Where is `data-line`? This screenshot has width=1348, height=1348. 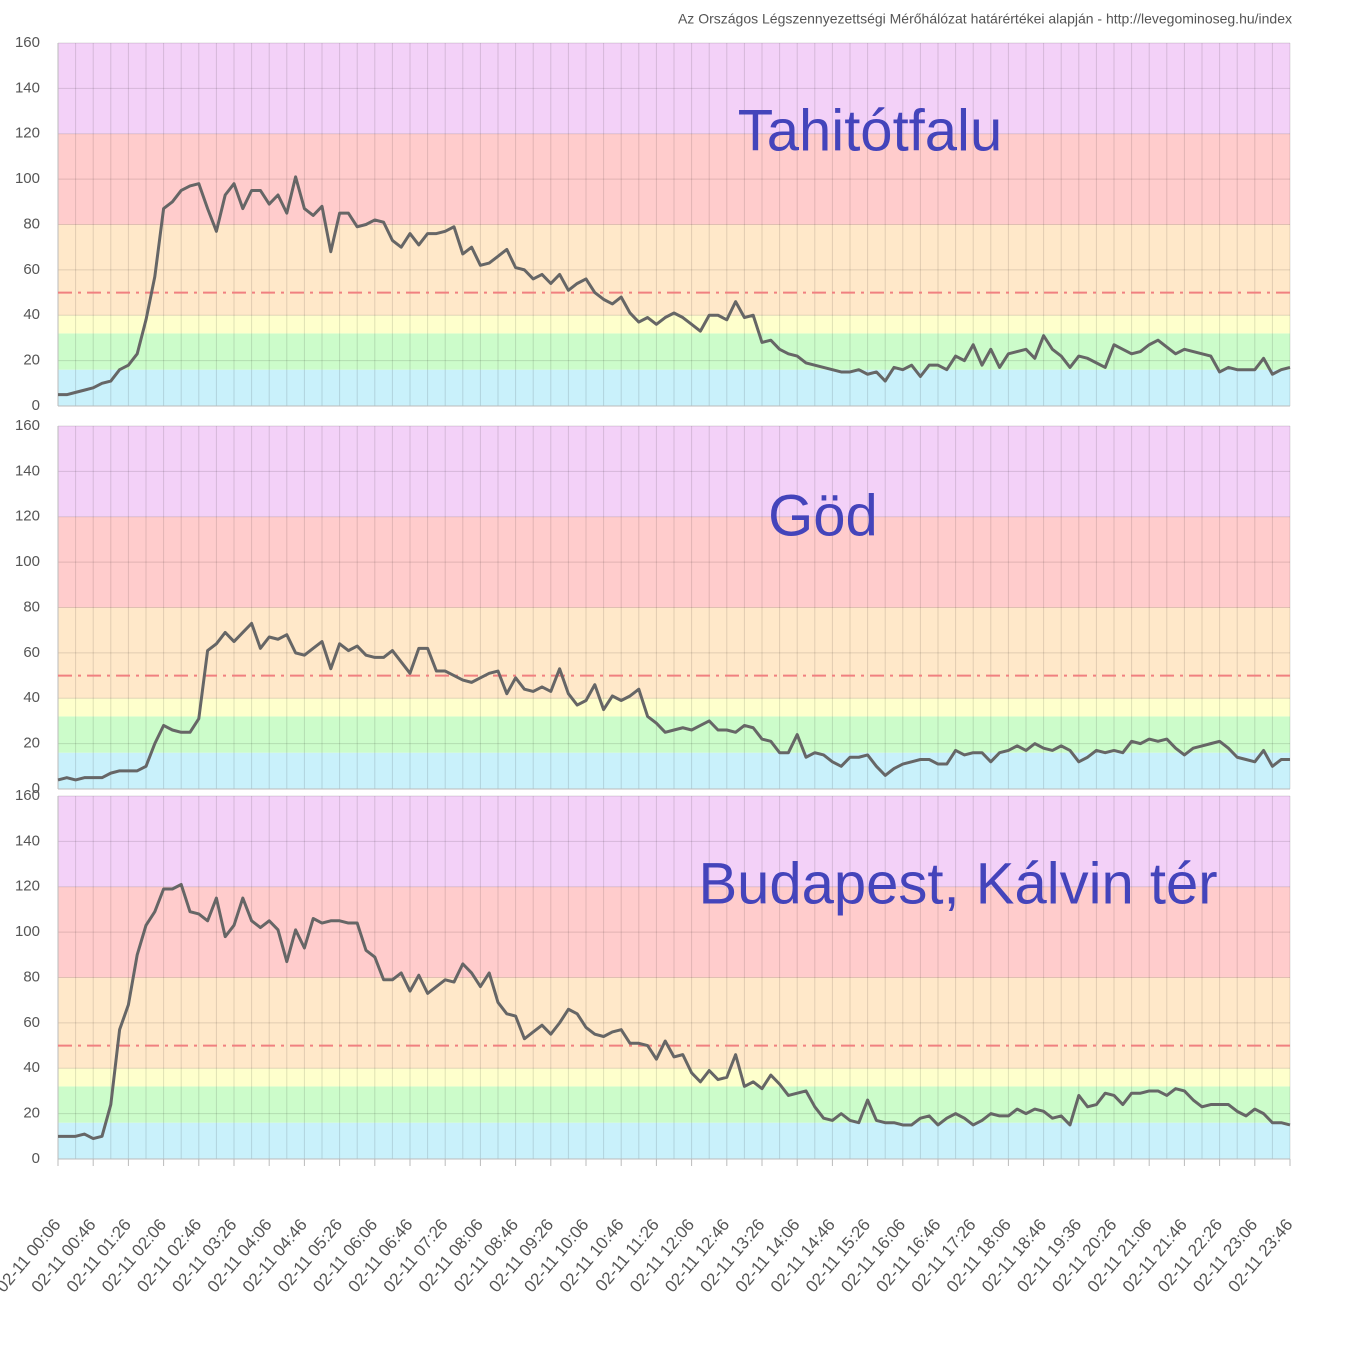
data-line is located at coordinates (673, 701).